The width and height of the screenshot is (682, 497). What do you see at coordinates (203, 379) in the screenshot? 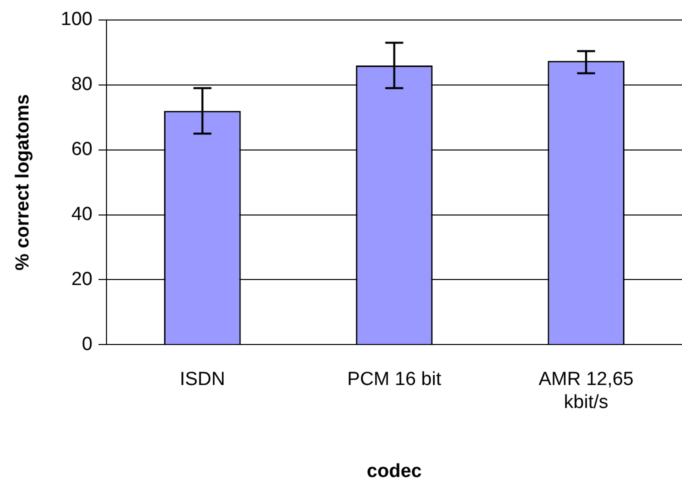
I see `x-tick-label: ISDN` at bounding box center [203, 379].